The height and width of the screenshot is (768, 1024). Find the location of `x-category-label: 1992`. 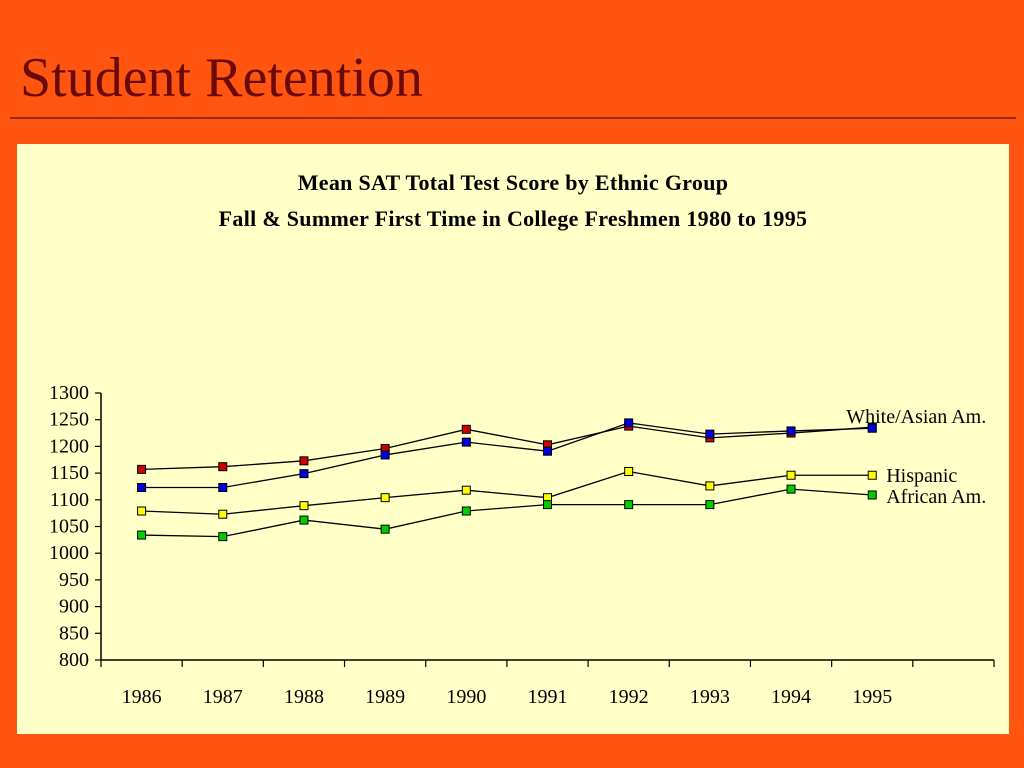

x-category-label: 1992 is located at coordinates (629, 697).